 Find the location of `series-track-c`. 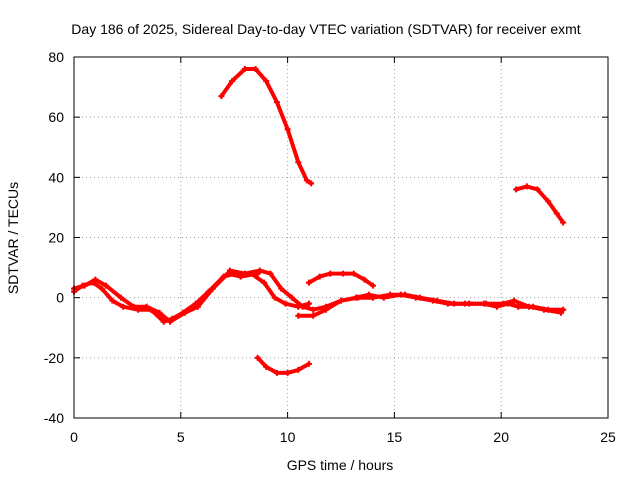

series-track-c is located at coordinates (430, 305).